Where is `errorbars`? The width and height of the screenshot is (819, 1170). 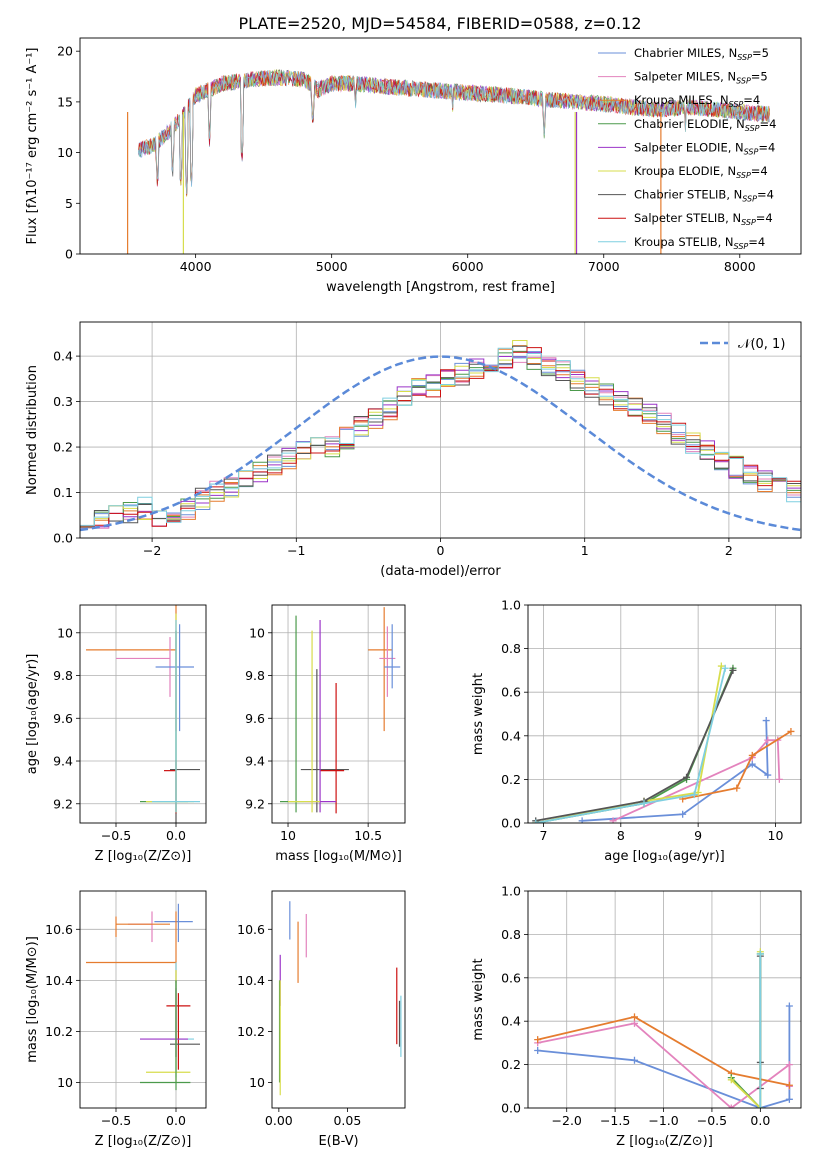
errorbars is located at coordinates (143, 714).